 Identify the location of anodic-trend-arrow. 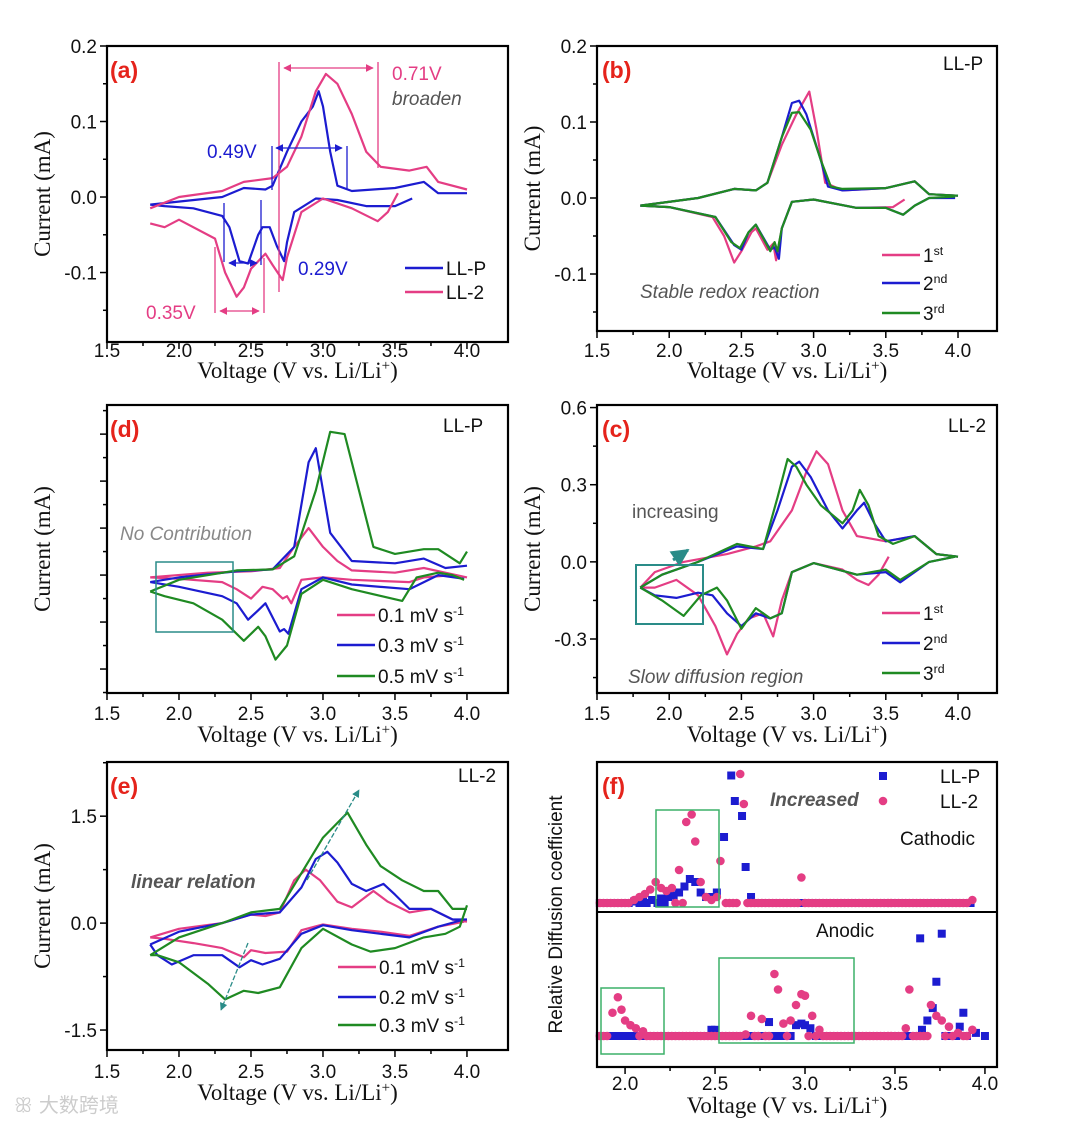
(333, 835).